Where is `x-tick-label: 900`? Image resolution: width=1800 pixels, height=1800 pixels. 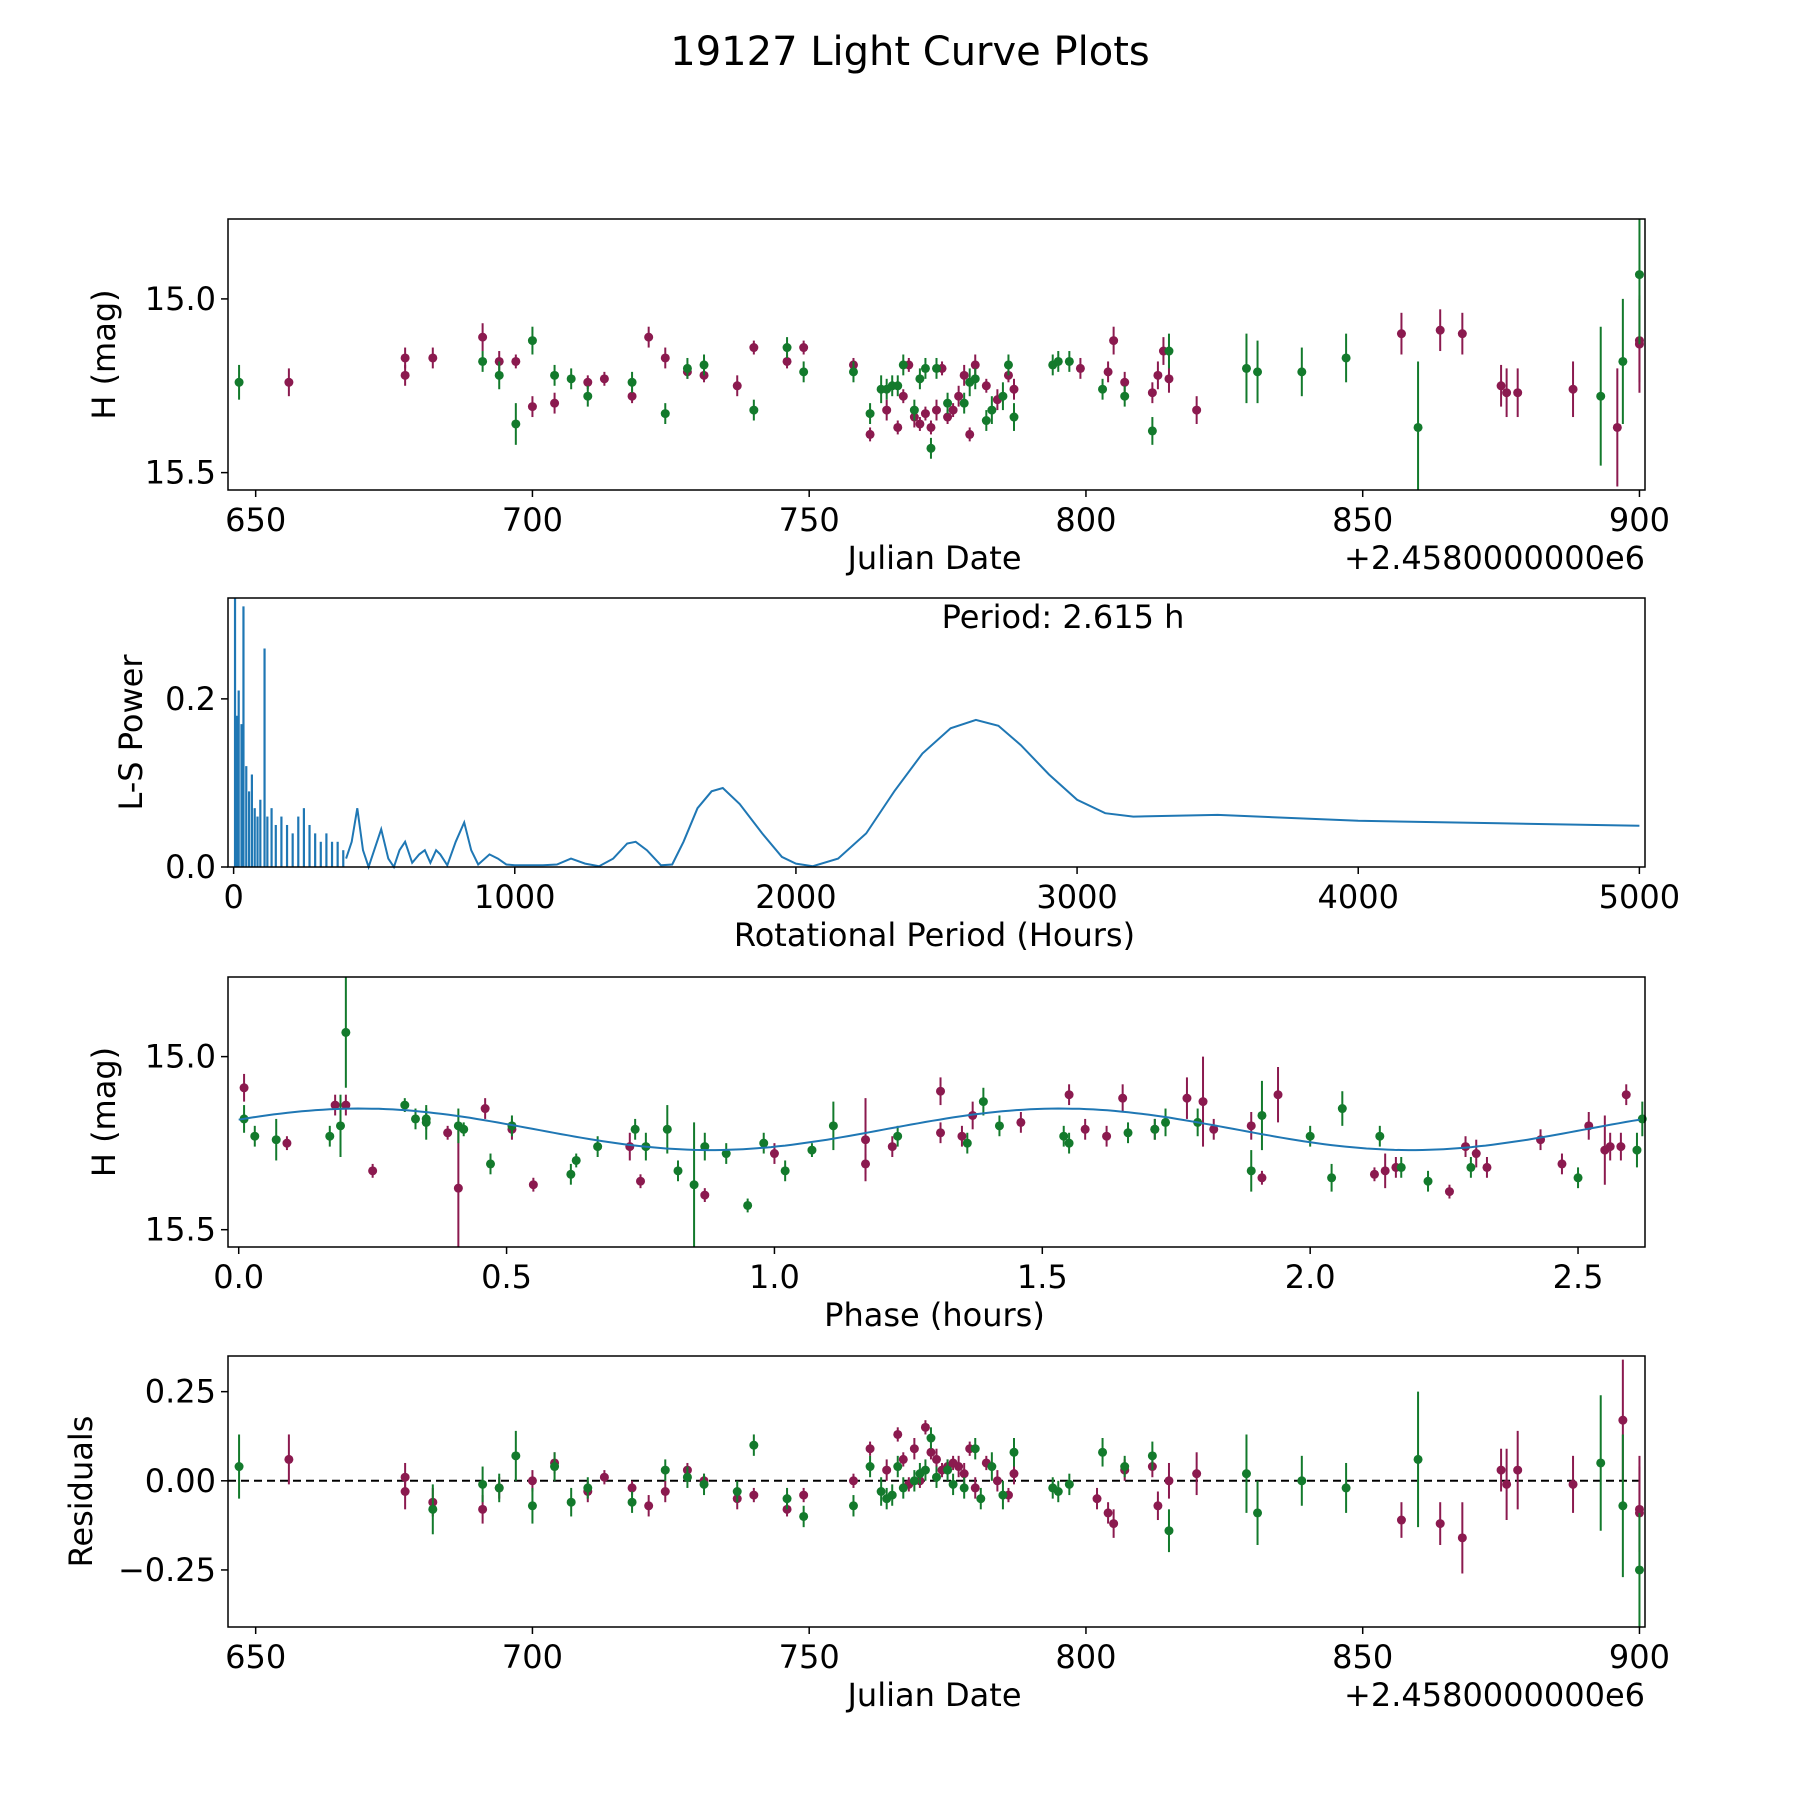 x-tick-label: 900 is located at coordinates (1639, 520).